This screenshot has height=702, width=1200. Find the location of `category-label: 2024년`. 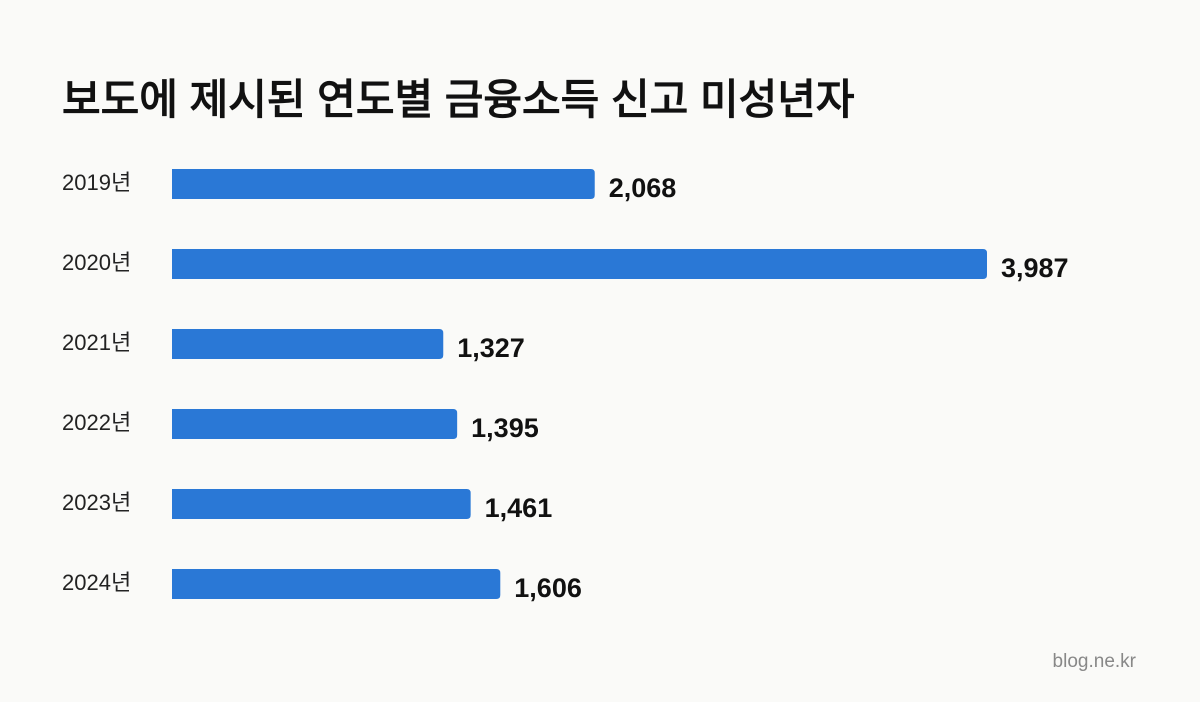

category-label: 2024년 is located at coordinates (96, 582).